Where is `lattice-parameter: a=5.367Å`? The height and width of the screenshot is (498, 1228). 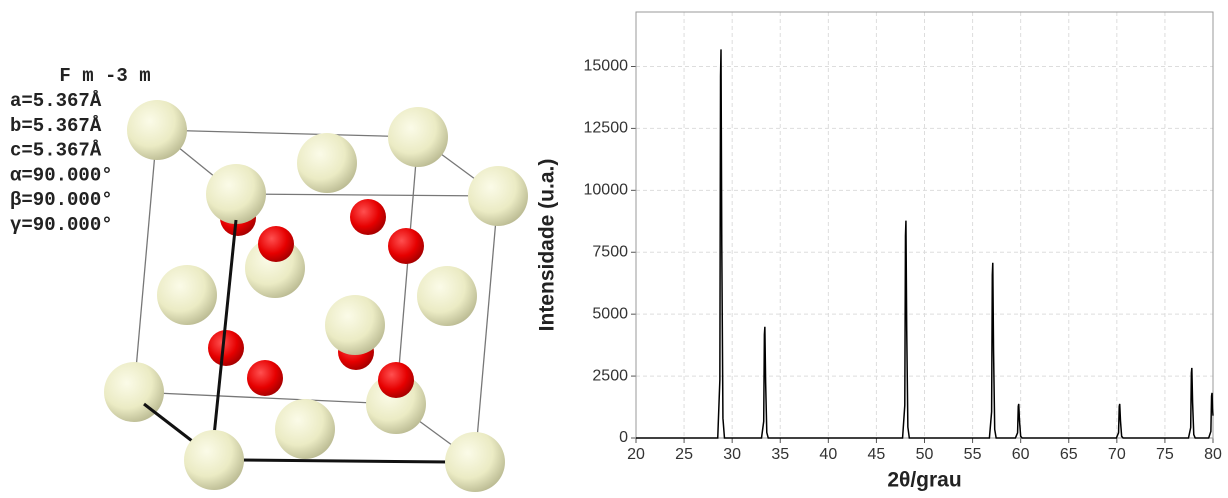 lattice-parameter: a=5.367Å is located at coordinates (56, 101).